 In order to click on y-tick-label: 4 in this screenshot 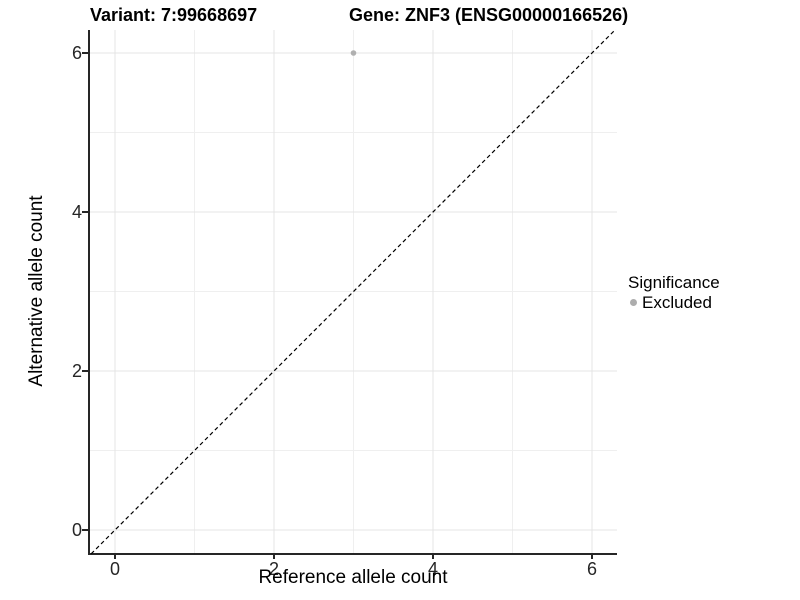, I will do `click(76, 212)`.